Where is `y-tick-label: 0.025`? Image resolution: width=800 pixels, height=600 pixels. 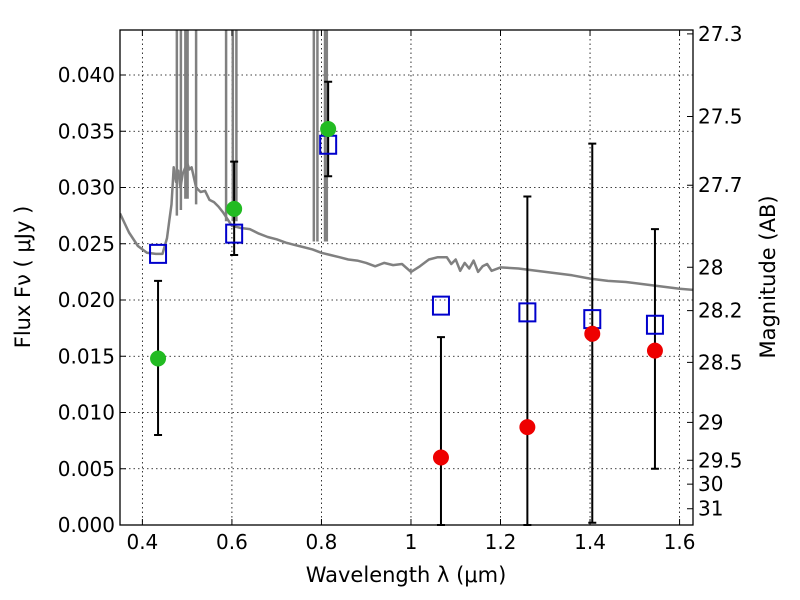
y-tick-label: 0.025 is located at coordinates (86, 244).